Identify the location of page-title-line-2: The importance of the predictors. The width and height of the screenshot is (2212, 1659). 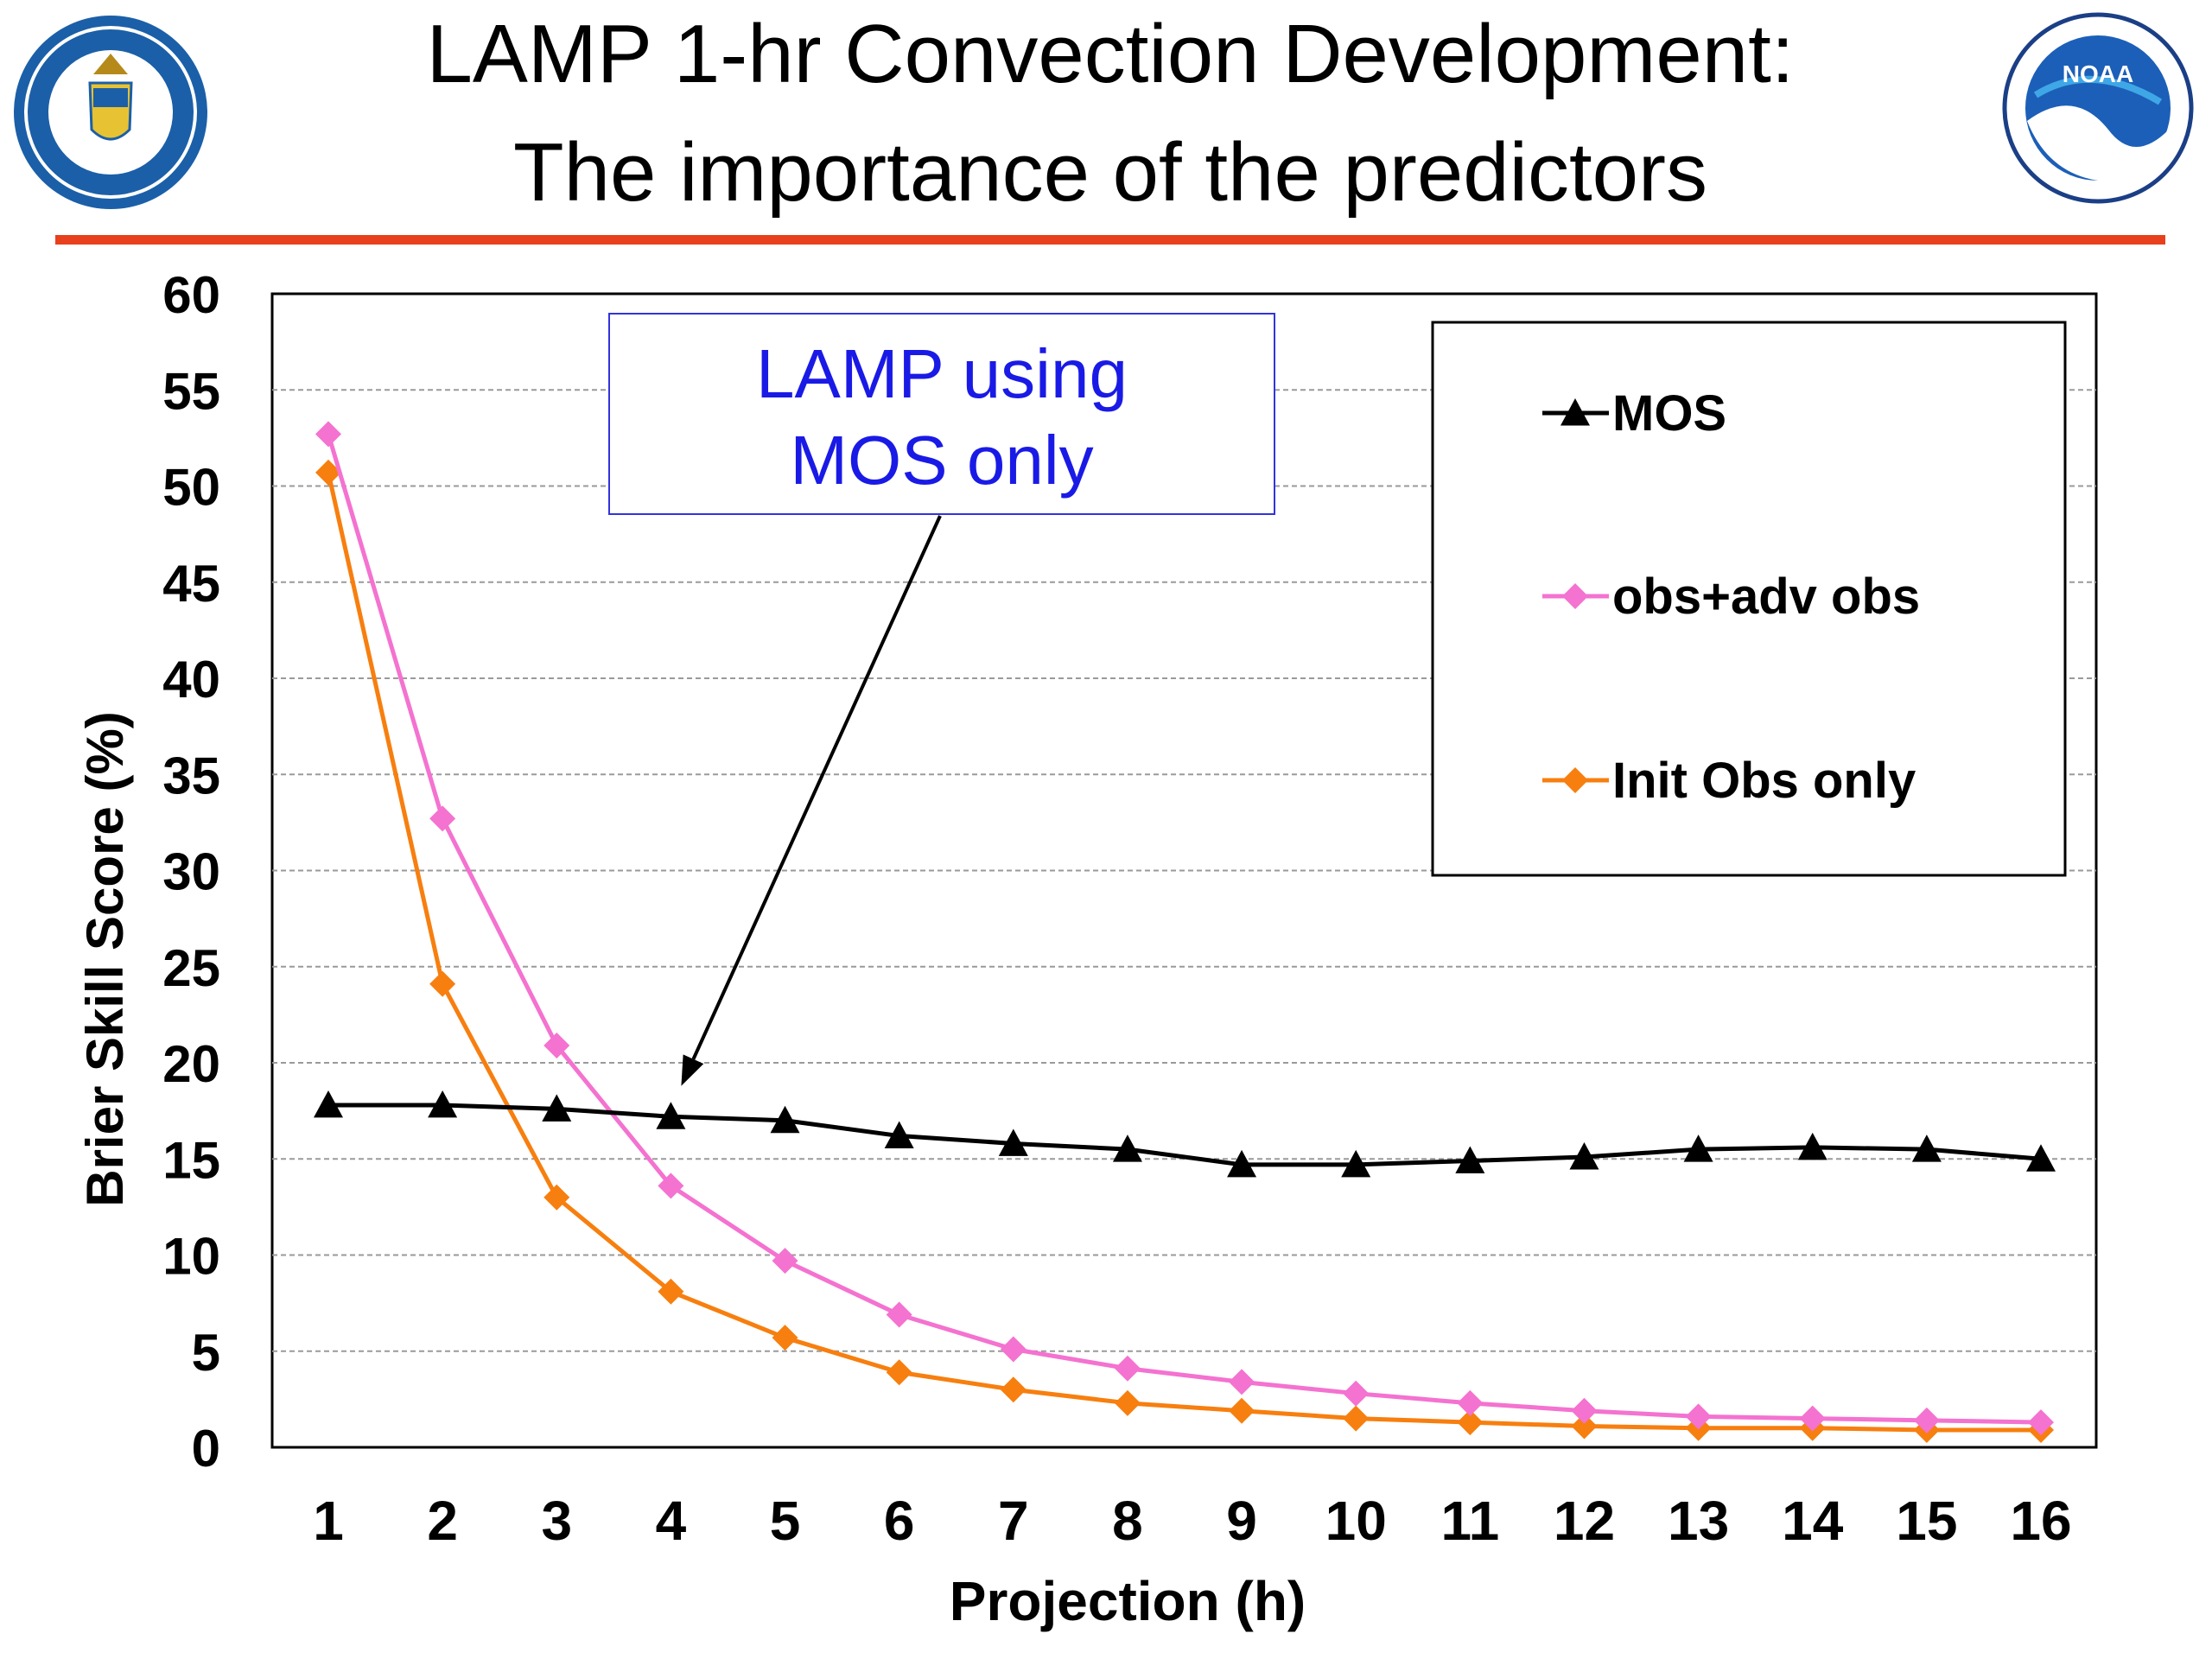
(1110, 172).